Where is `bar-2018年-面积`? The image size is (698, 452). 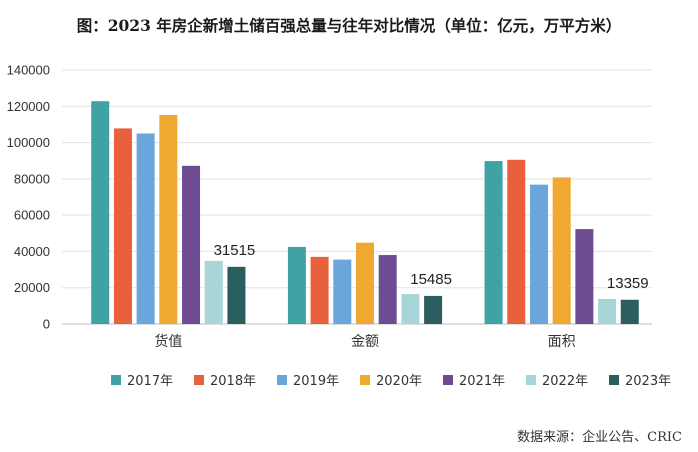
bar-2018年-面积 is located at coordinates (516, 241).